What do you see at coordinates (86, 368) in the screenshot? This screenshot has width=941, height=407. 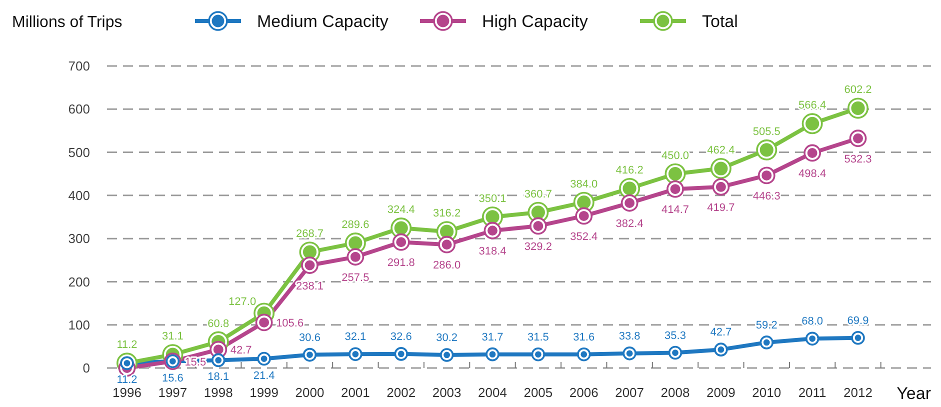 I see `y-tick-label: 0` at bounding box center [86, 368].